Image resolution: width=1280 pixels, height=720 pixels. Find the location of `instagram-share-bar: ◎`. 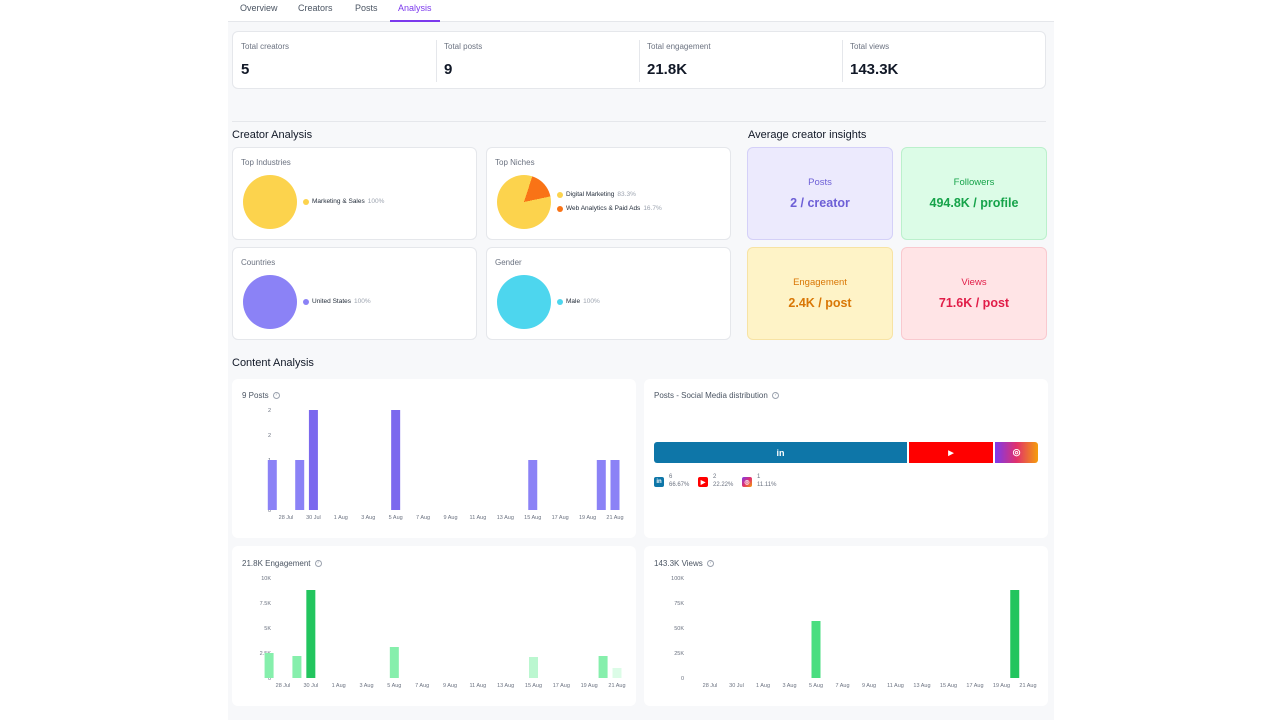

instagram-share-bar: ◎ is located at coordinates (1016, 452).